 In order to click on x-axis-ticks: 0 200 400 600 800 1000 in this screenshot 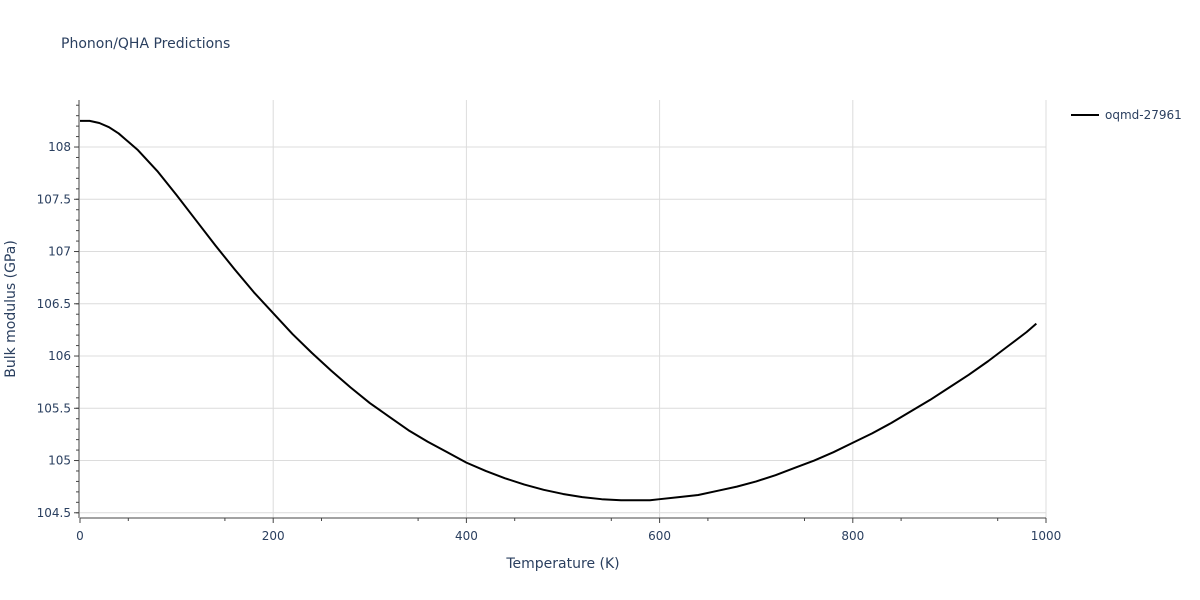, I will do `click(568, 530)`.